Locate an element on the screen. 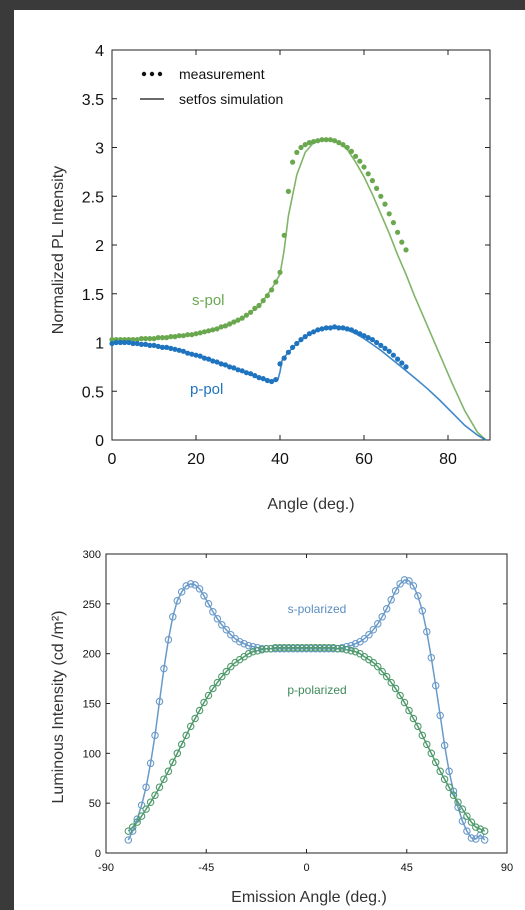 The height and width of the screenshot is (910, 525). y-tick-label: 0 is located at coordinates (99, 441).